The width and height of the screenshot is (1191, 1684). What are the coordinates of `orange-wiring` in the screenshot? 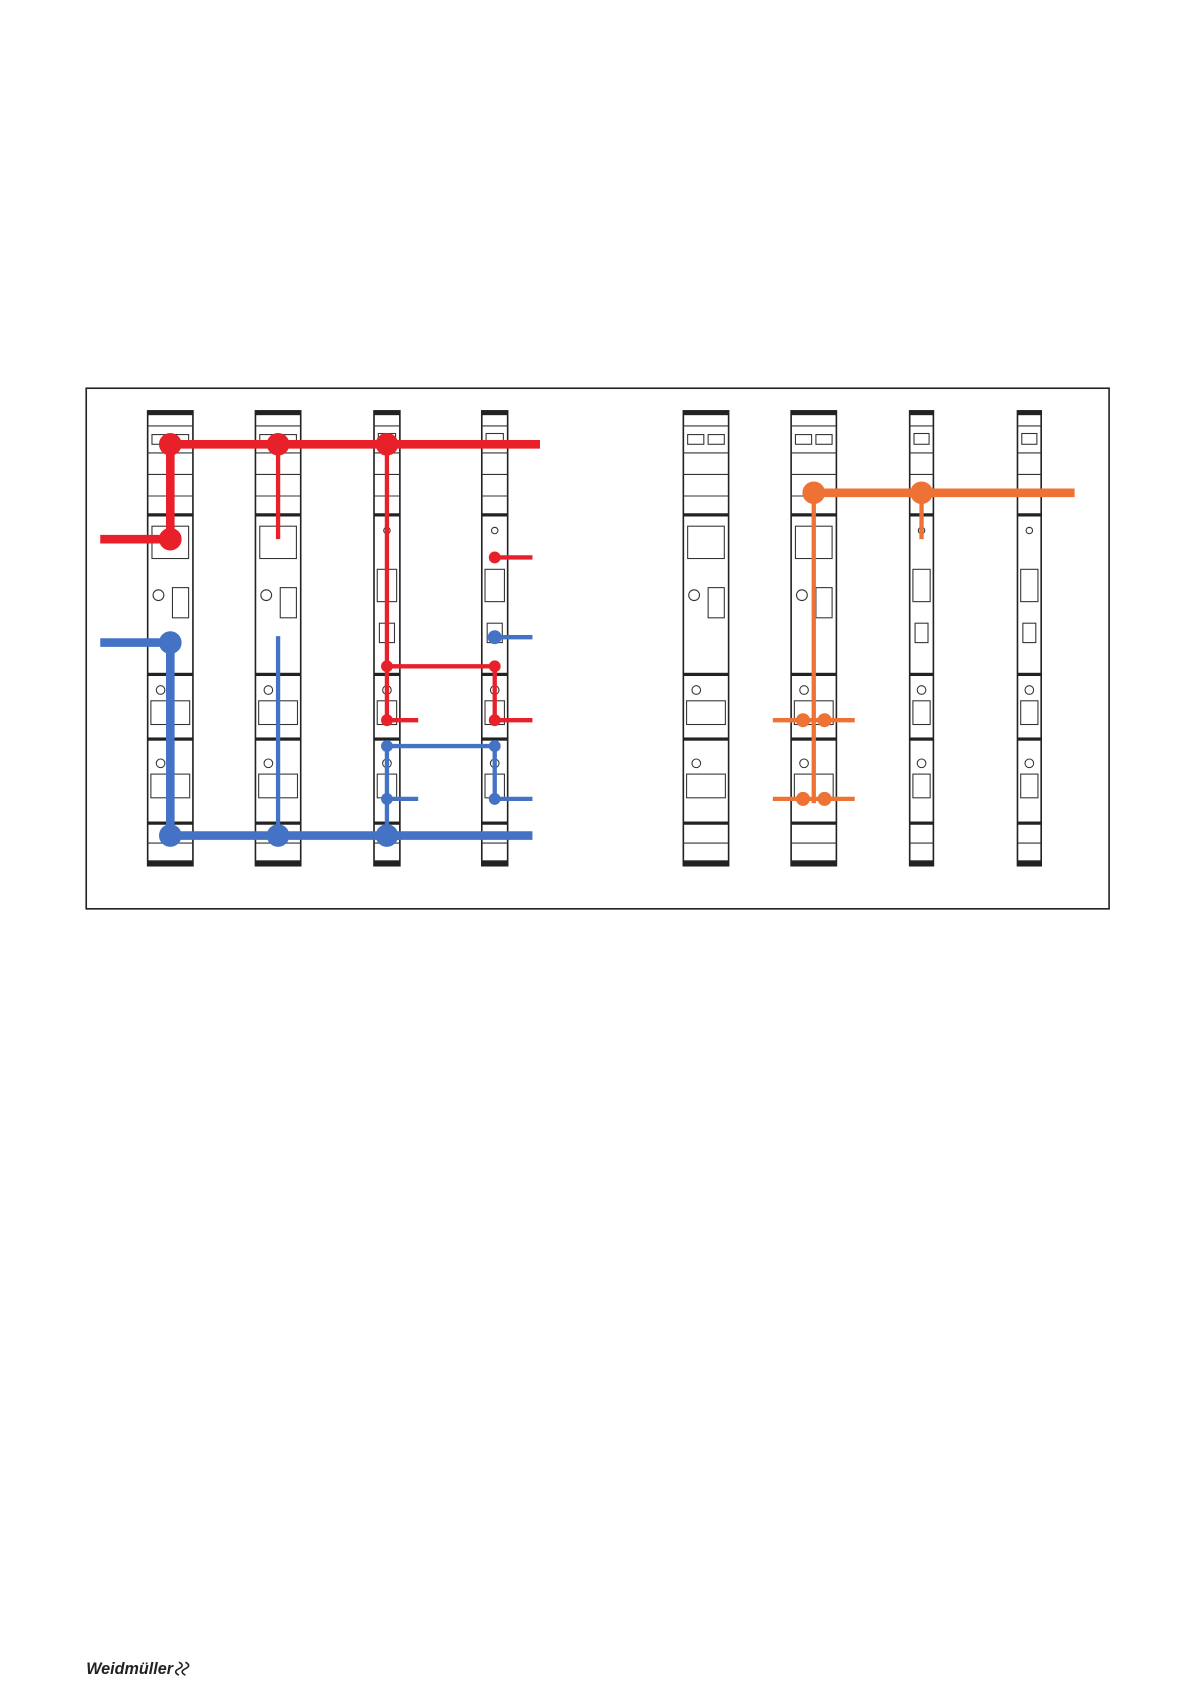 It's located at (923, 643).